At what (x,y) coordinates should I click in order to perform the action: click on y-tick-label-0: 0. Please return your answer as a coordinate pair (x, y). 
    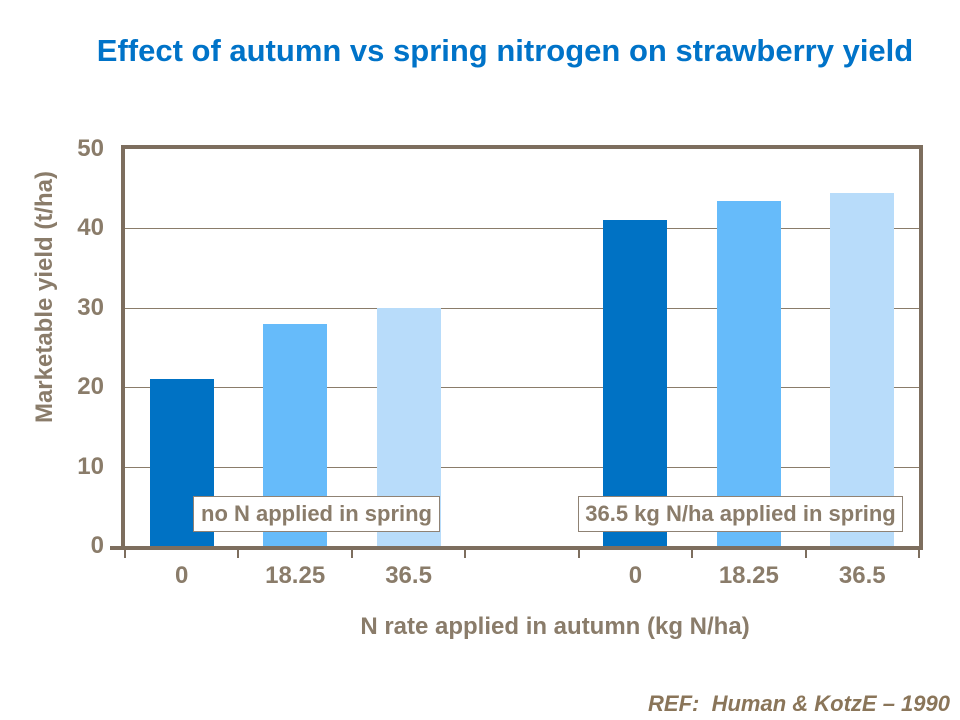
    Looking at the image, I should click on (97, 545).